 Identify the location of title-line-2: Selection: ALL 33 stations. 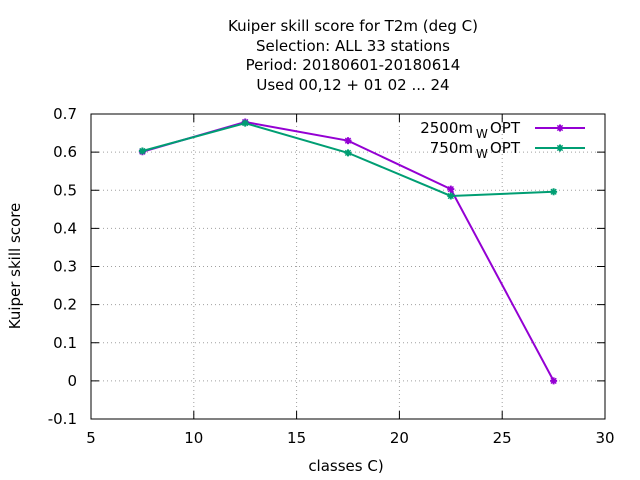
(353, 46).